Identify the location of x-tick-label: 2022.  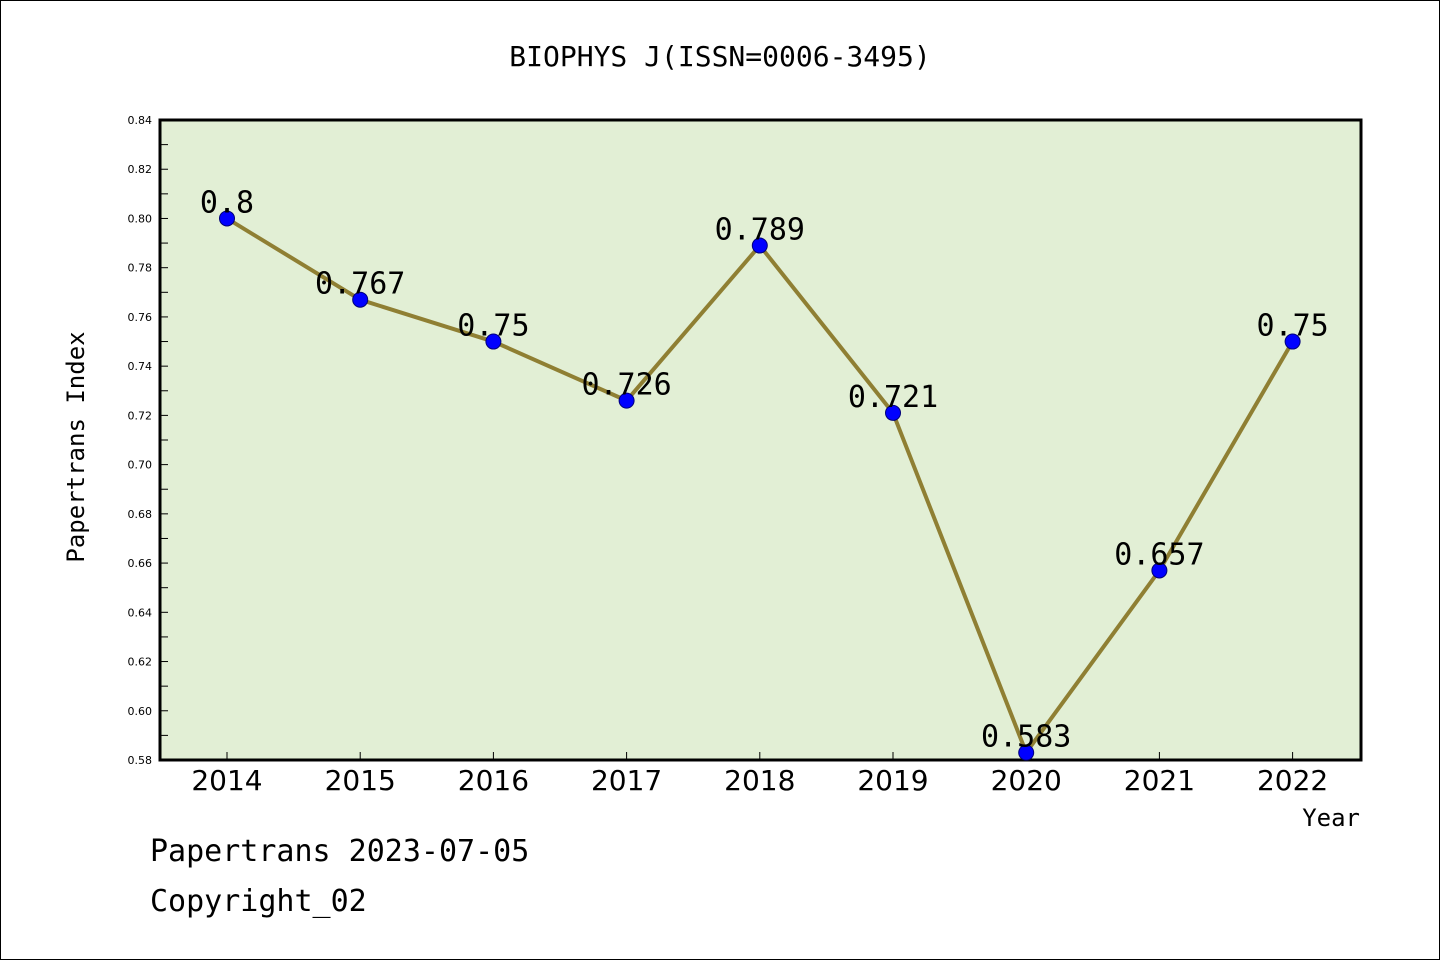
(1292, 780).